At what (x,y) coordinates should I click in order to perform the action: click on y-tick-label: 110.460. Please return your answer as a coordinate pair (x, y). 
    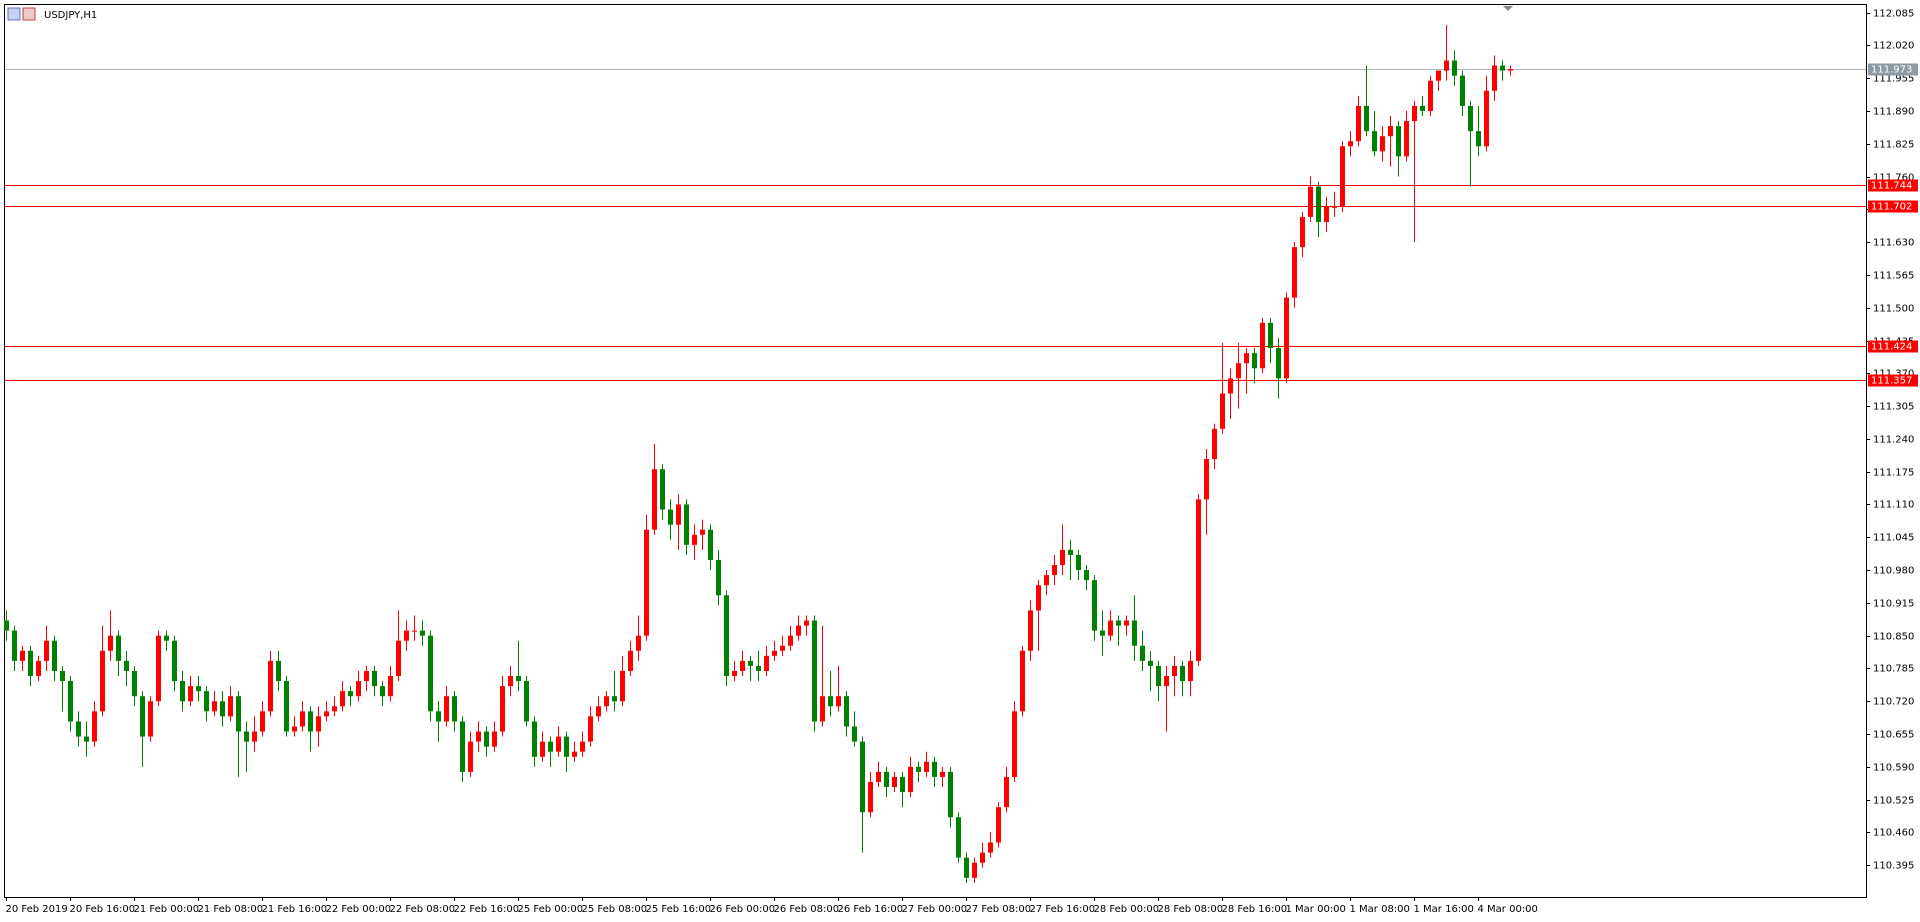
    Looking at the image, I should click on (1893, 833).